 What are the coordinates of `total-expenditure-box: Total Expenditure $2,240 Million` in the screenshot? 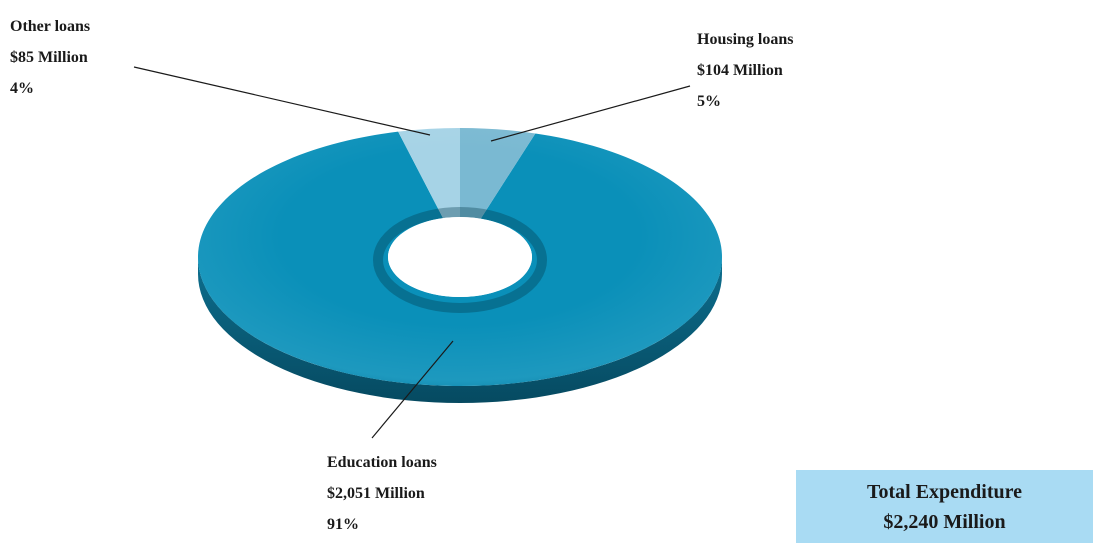 It's located at (944, 506).